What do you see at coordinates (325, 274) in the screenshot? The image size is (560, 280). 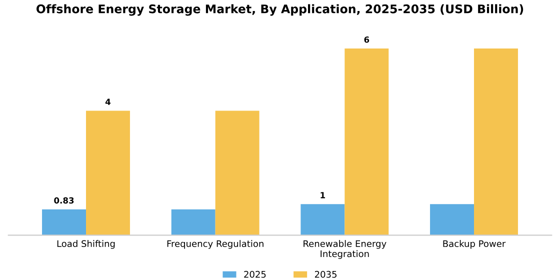 I see `legend-label: 2035` at bounding box center [325, 274].